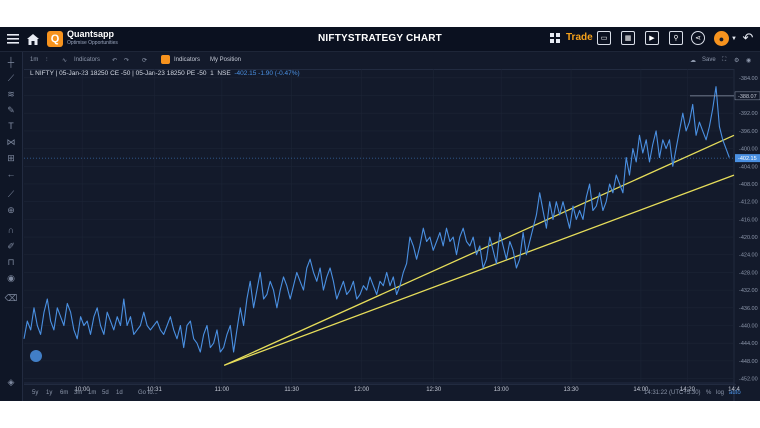 This screenshot has width=760, height=428. Describe the element at coordinates (49, 393) in the screenshot. I see `range-button-1y: 1y` at that location.